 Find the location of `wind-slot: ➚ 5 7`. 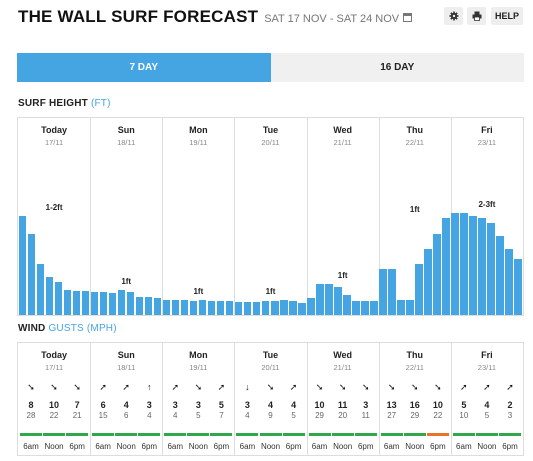

wind-slot: ➚ 5 7 is located at coordinates (221, 400).